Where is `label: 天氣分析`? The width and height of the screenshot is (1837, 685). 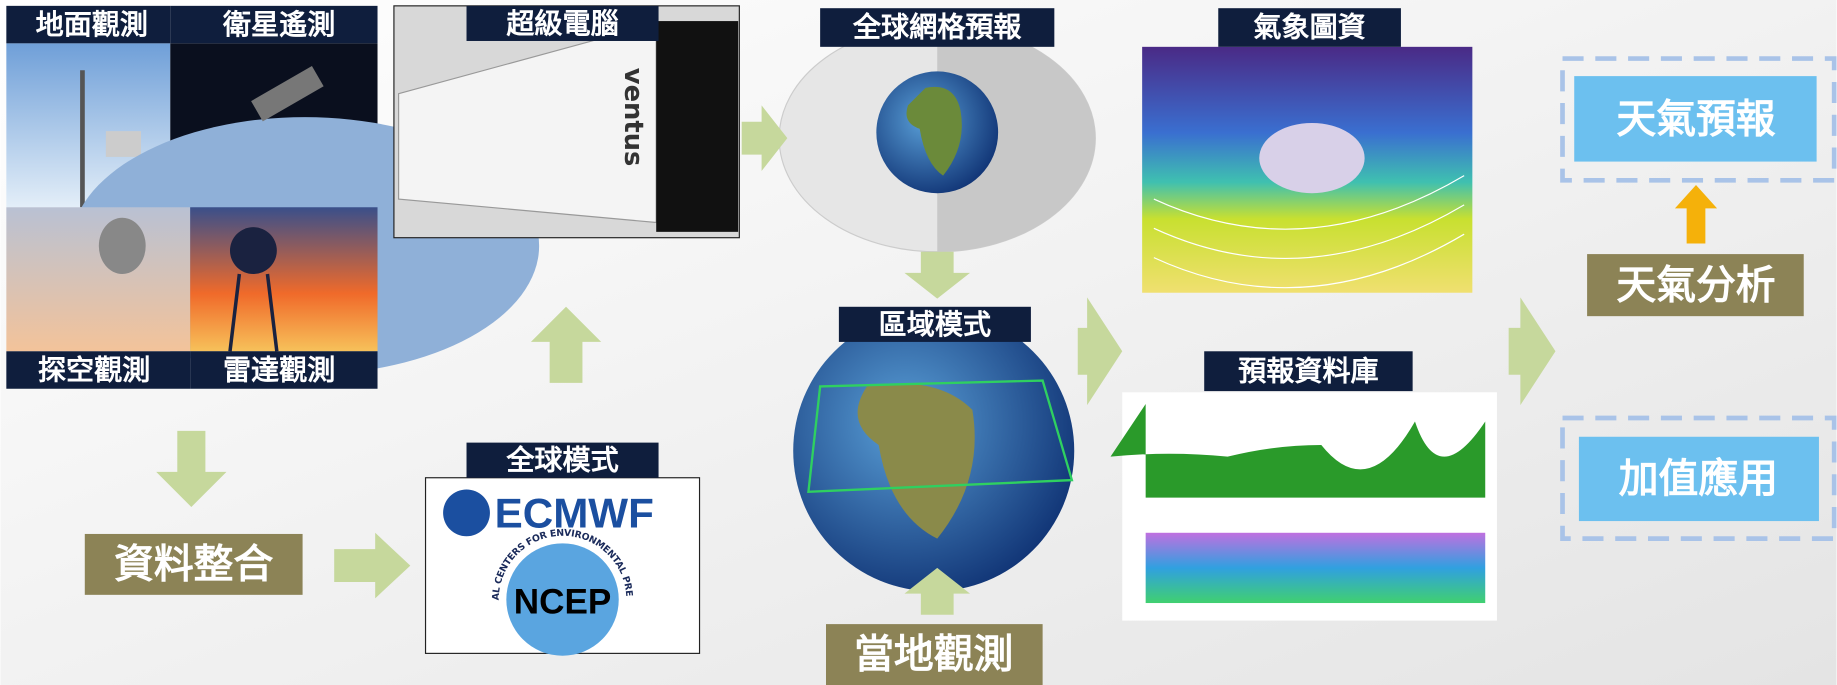
label: 天氣分析 is located at coordinates (1695, 286).